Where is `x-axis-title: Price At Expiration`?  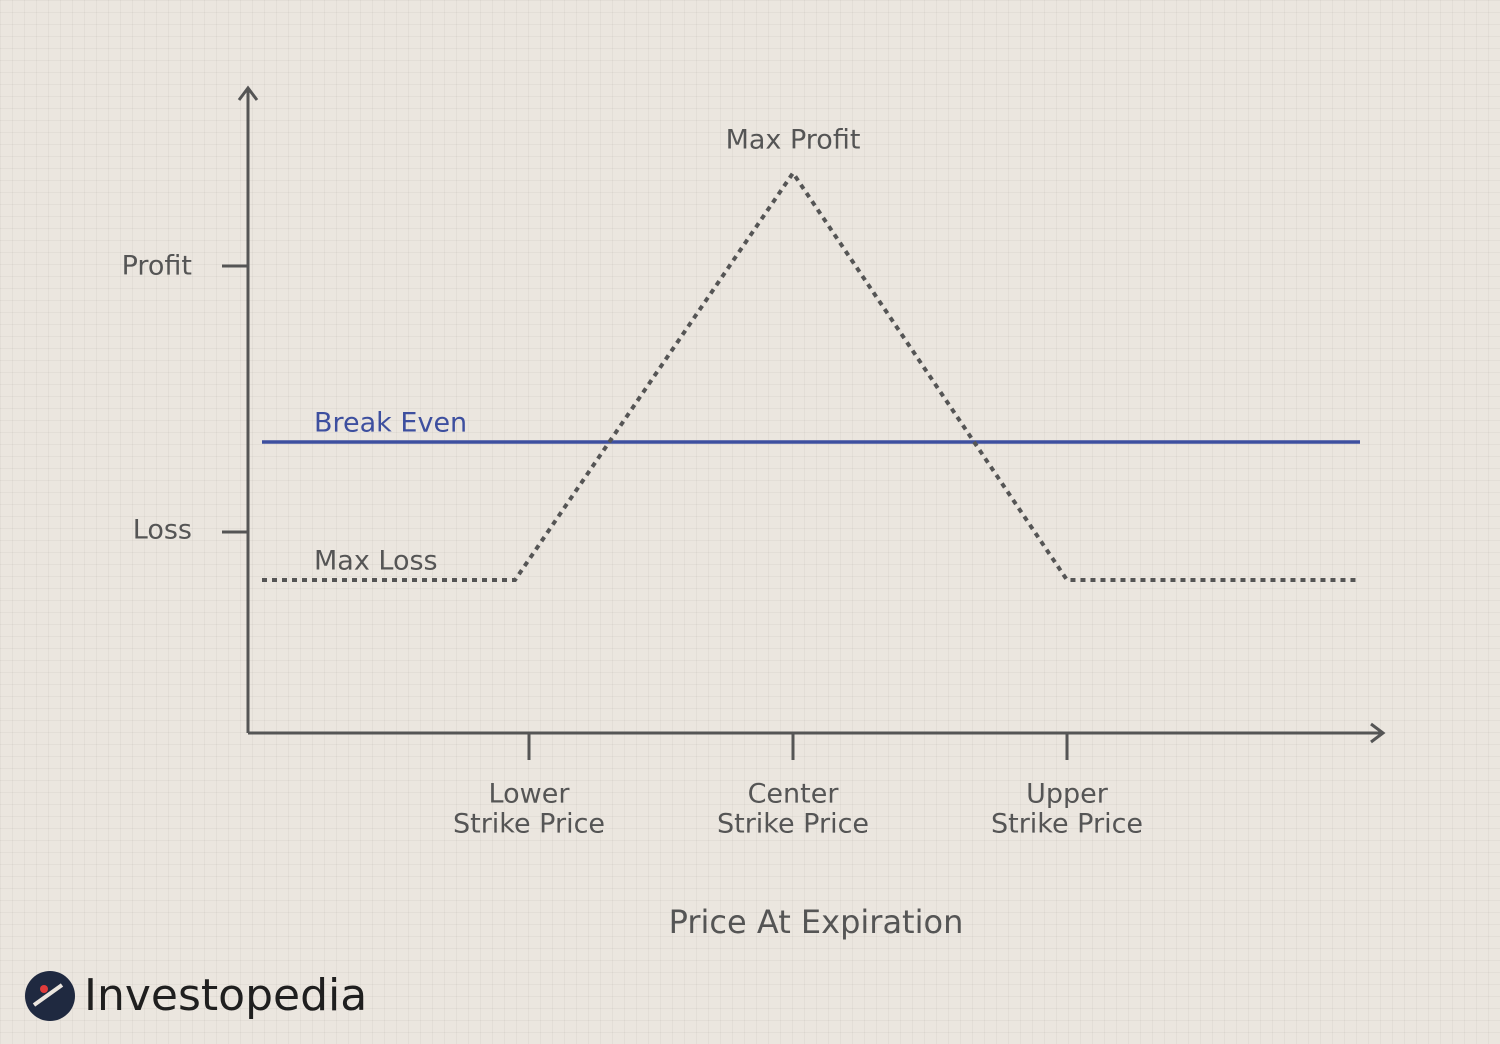
x-axis-title: Price At Expiration is located at coordinates (816, 922).